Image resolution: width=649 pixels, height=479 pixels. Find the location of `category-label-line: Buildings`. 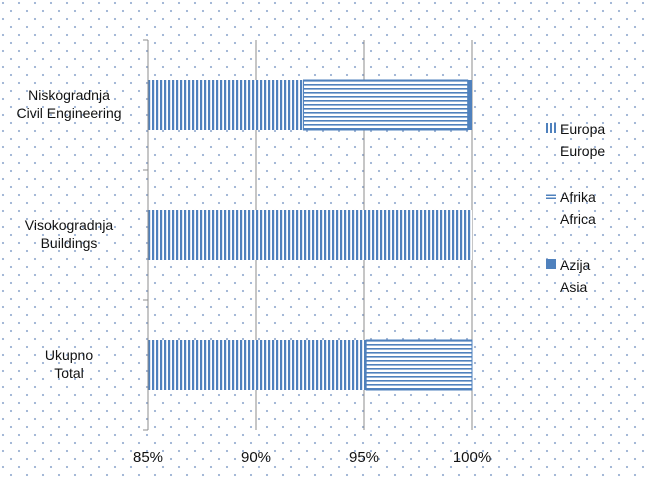

category-label-line: Buildings is located at coordinates (69, 243).